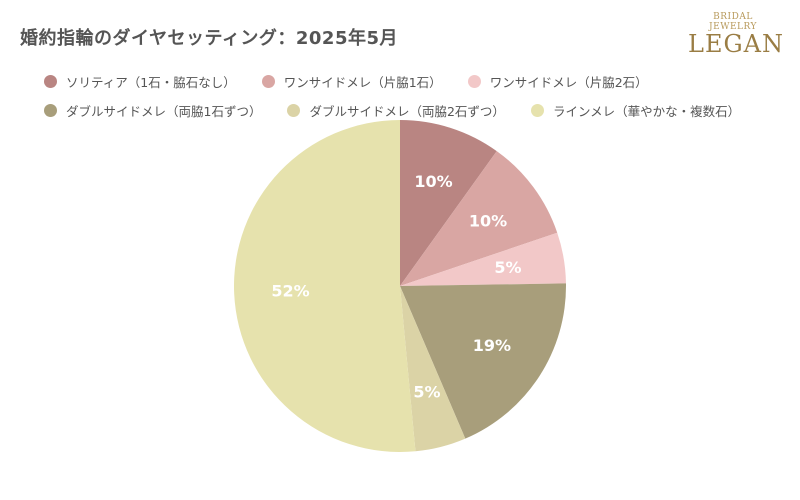 This screenshot has width=800, height=500. Describe the element at coordinates (568, 82) in the screenshot. I see `legend-label: ワンサイドメレ（片脇2石）` at that location.